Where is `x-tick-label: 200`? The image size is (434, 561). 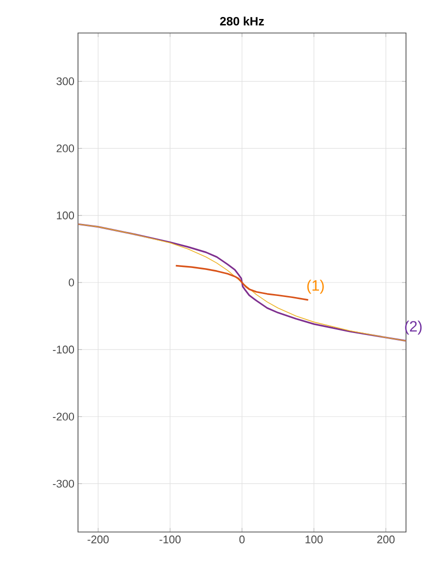 x-tick-label: 200 is located at coordinates (386, 540).